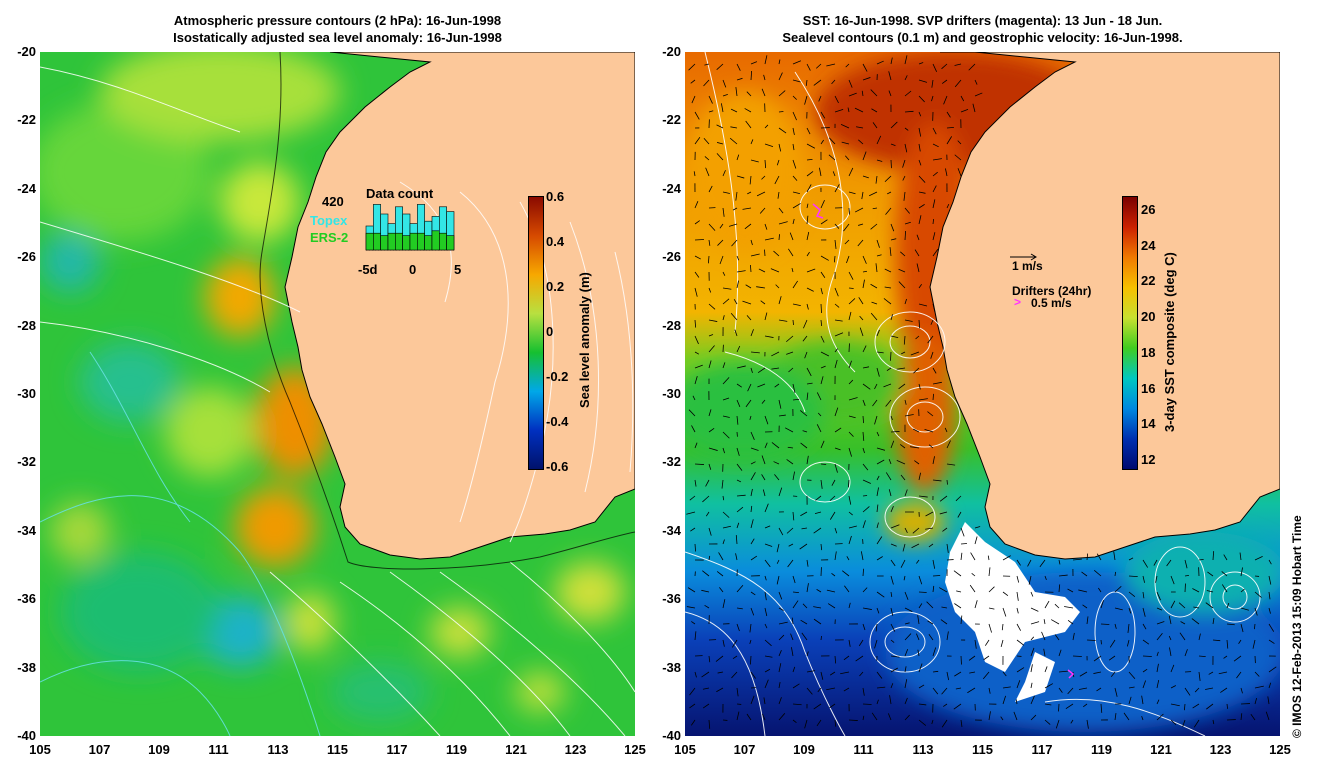 The image size is (1320, 780). I want to click on inset-bars-svg, so click(410, 227).